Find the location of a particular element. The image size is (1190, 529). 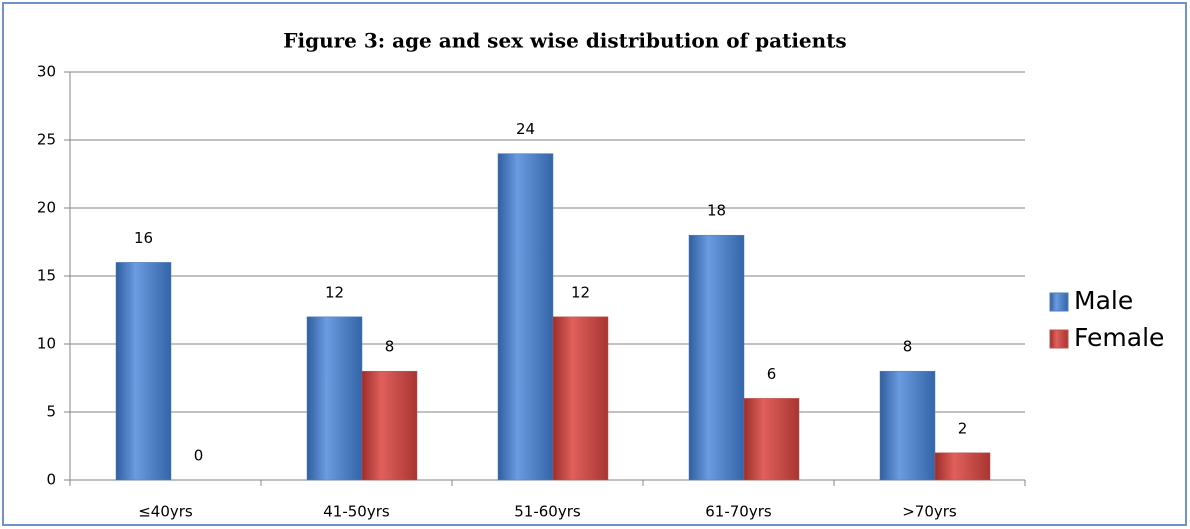

legend-label: Female is located at coordinates (1119, 337).